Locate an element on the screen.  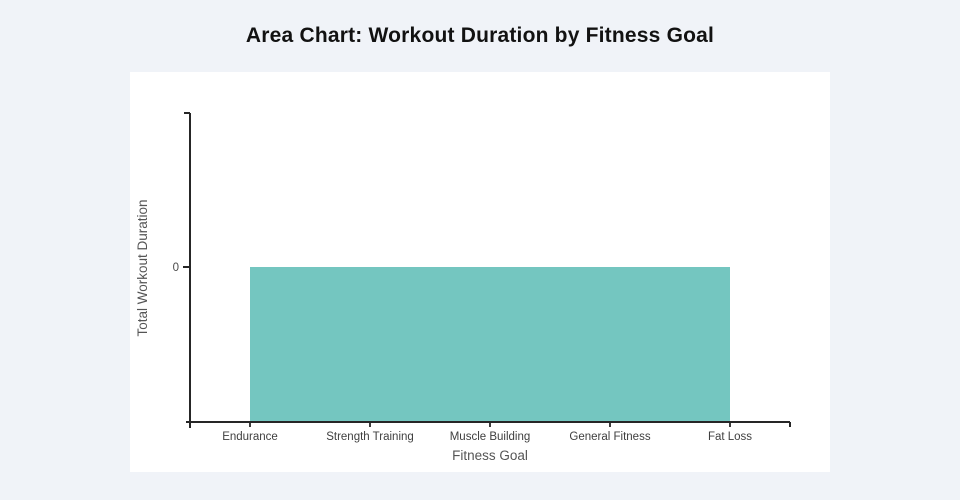
x-tick-label-2: Strength Training is located at coordinates (370, 437).